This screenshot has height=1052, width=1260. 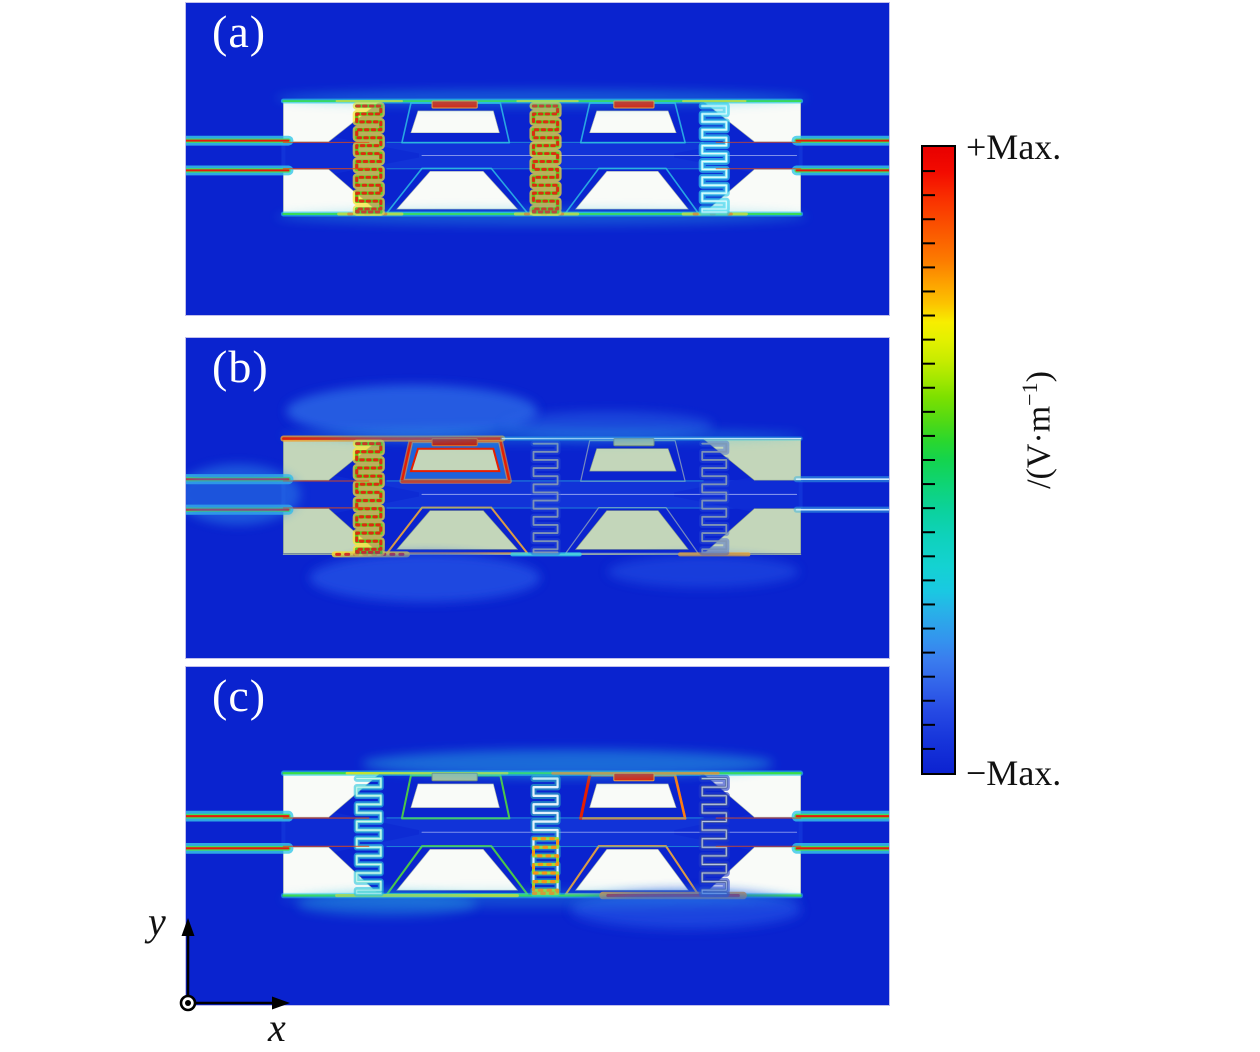 I want to click on panel-label-b: (b), so click(x=240, y=366).